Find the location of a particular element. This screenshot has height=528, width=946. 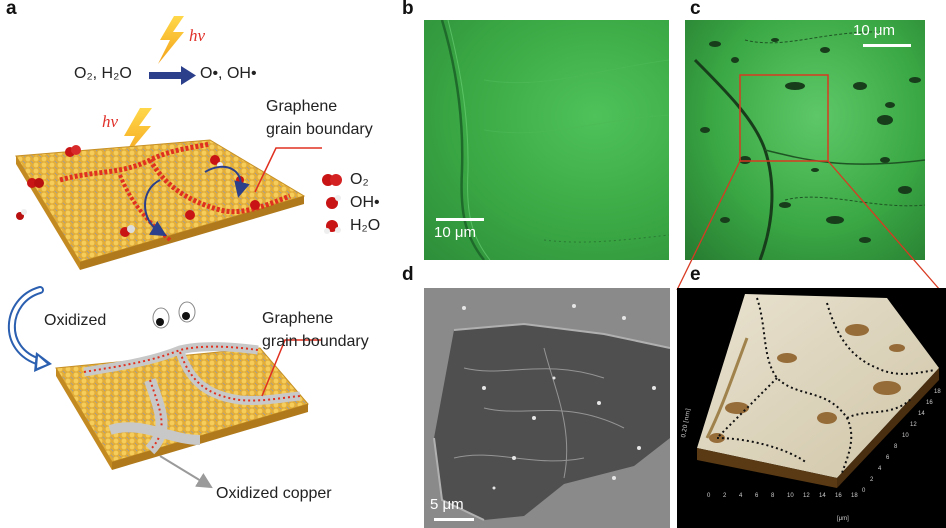

oxidized-copper-label: Oxidized copper is located at coordinates (274, 493).